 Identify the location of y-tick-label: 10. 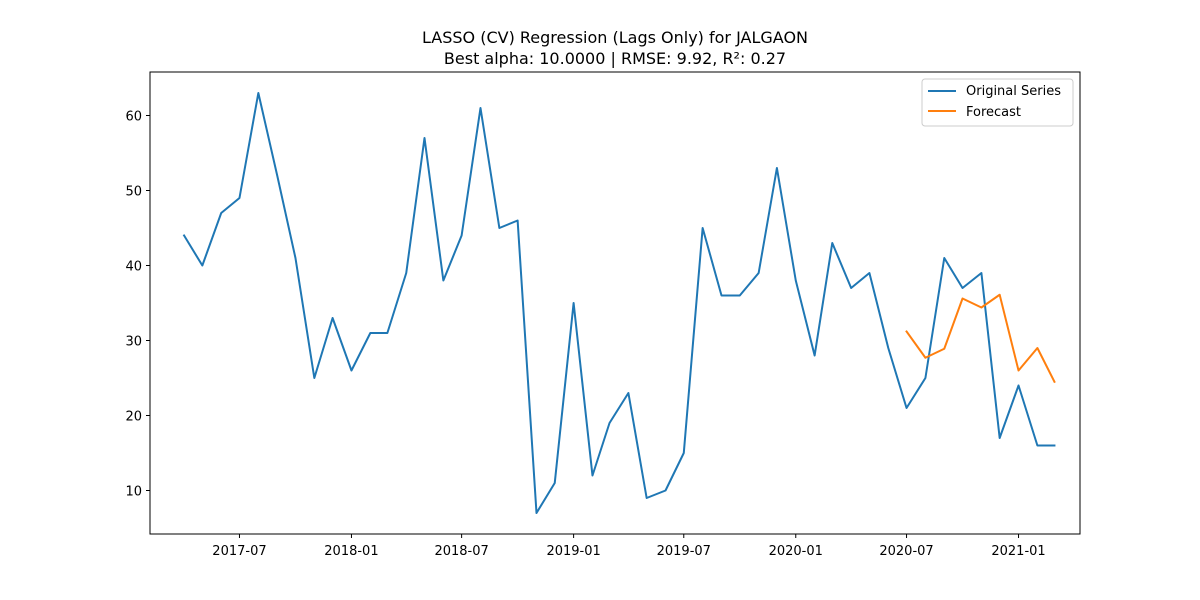
(133, 492).